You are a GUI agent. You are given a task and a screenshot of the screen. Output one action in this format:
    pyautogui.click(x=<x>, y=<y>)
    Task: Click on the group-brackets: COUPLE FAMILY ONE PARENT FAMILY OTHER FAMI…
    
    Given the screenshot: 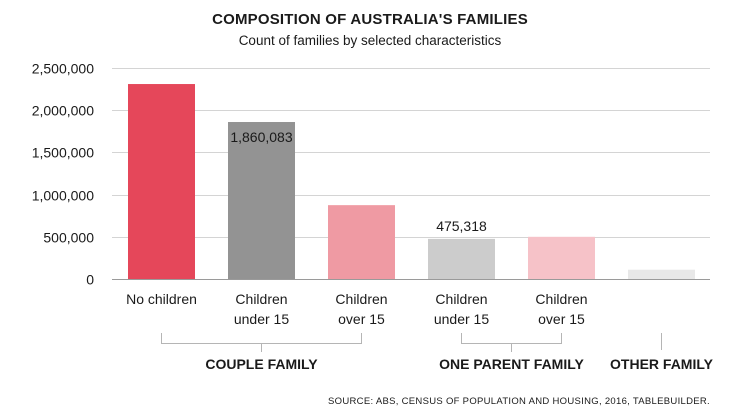 What is the action you would take?
    pyautogui.click(x=437, y=352)
    